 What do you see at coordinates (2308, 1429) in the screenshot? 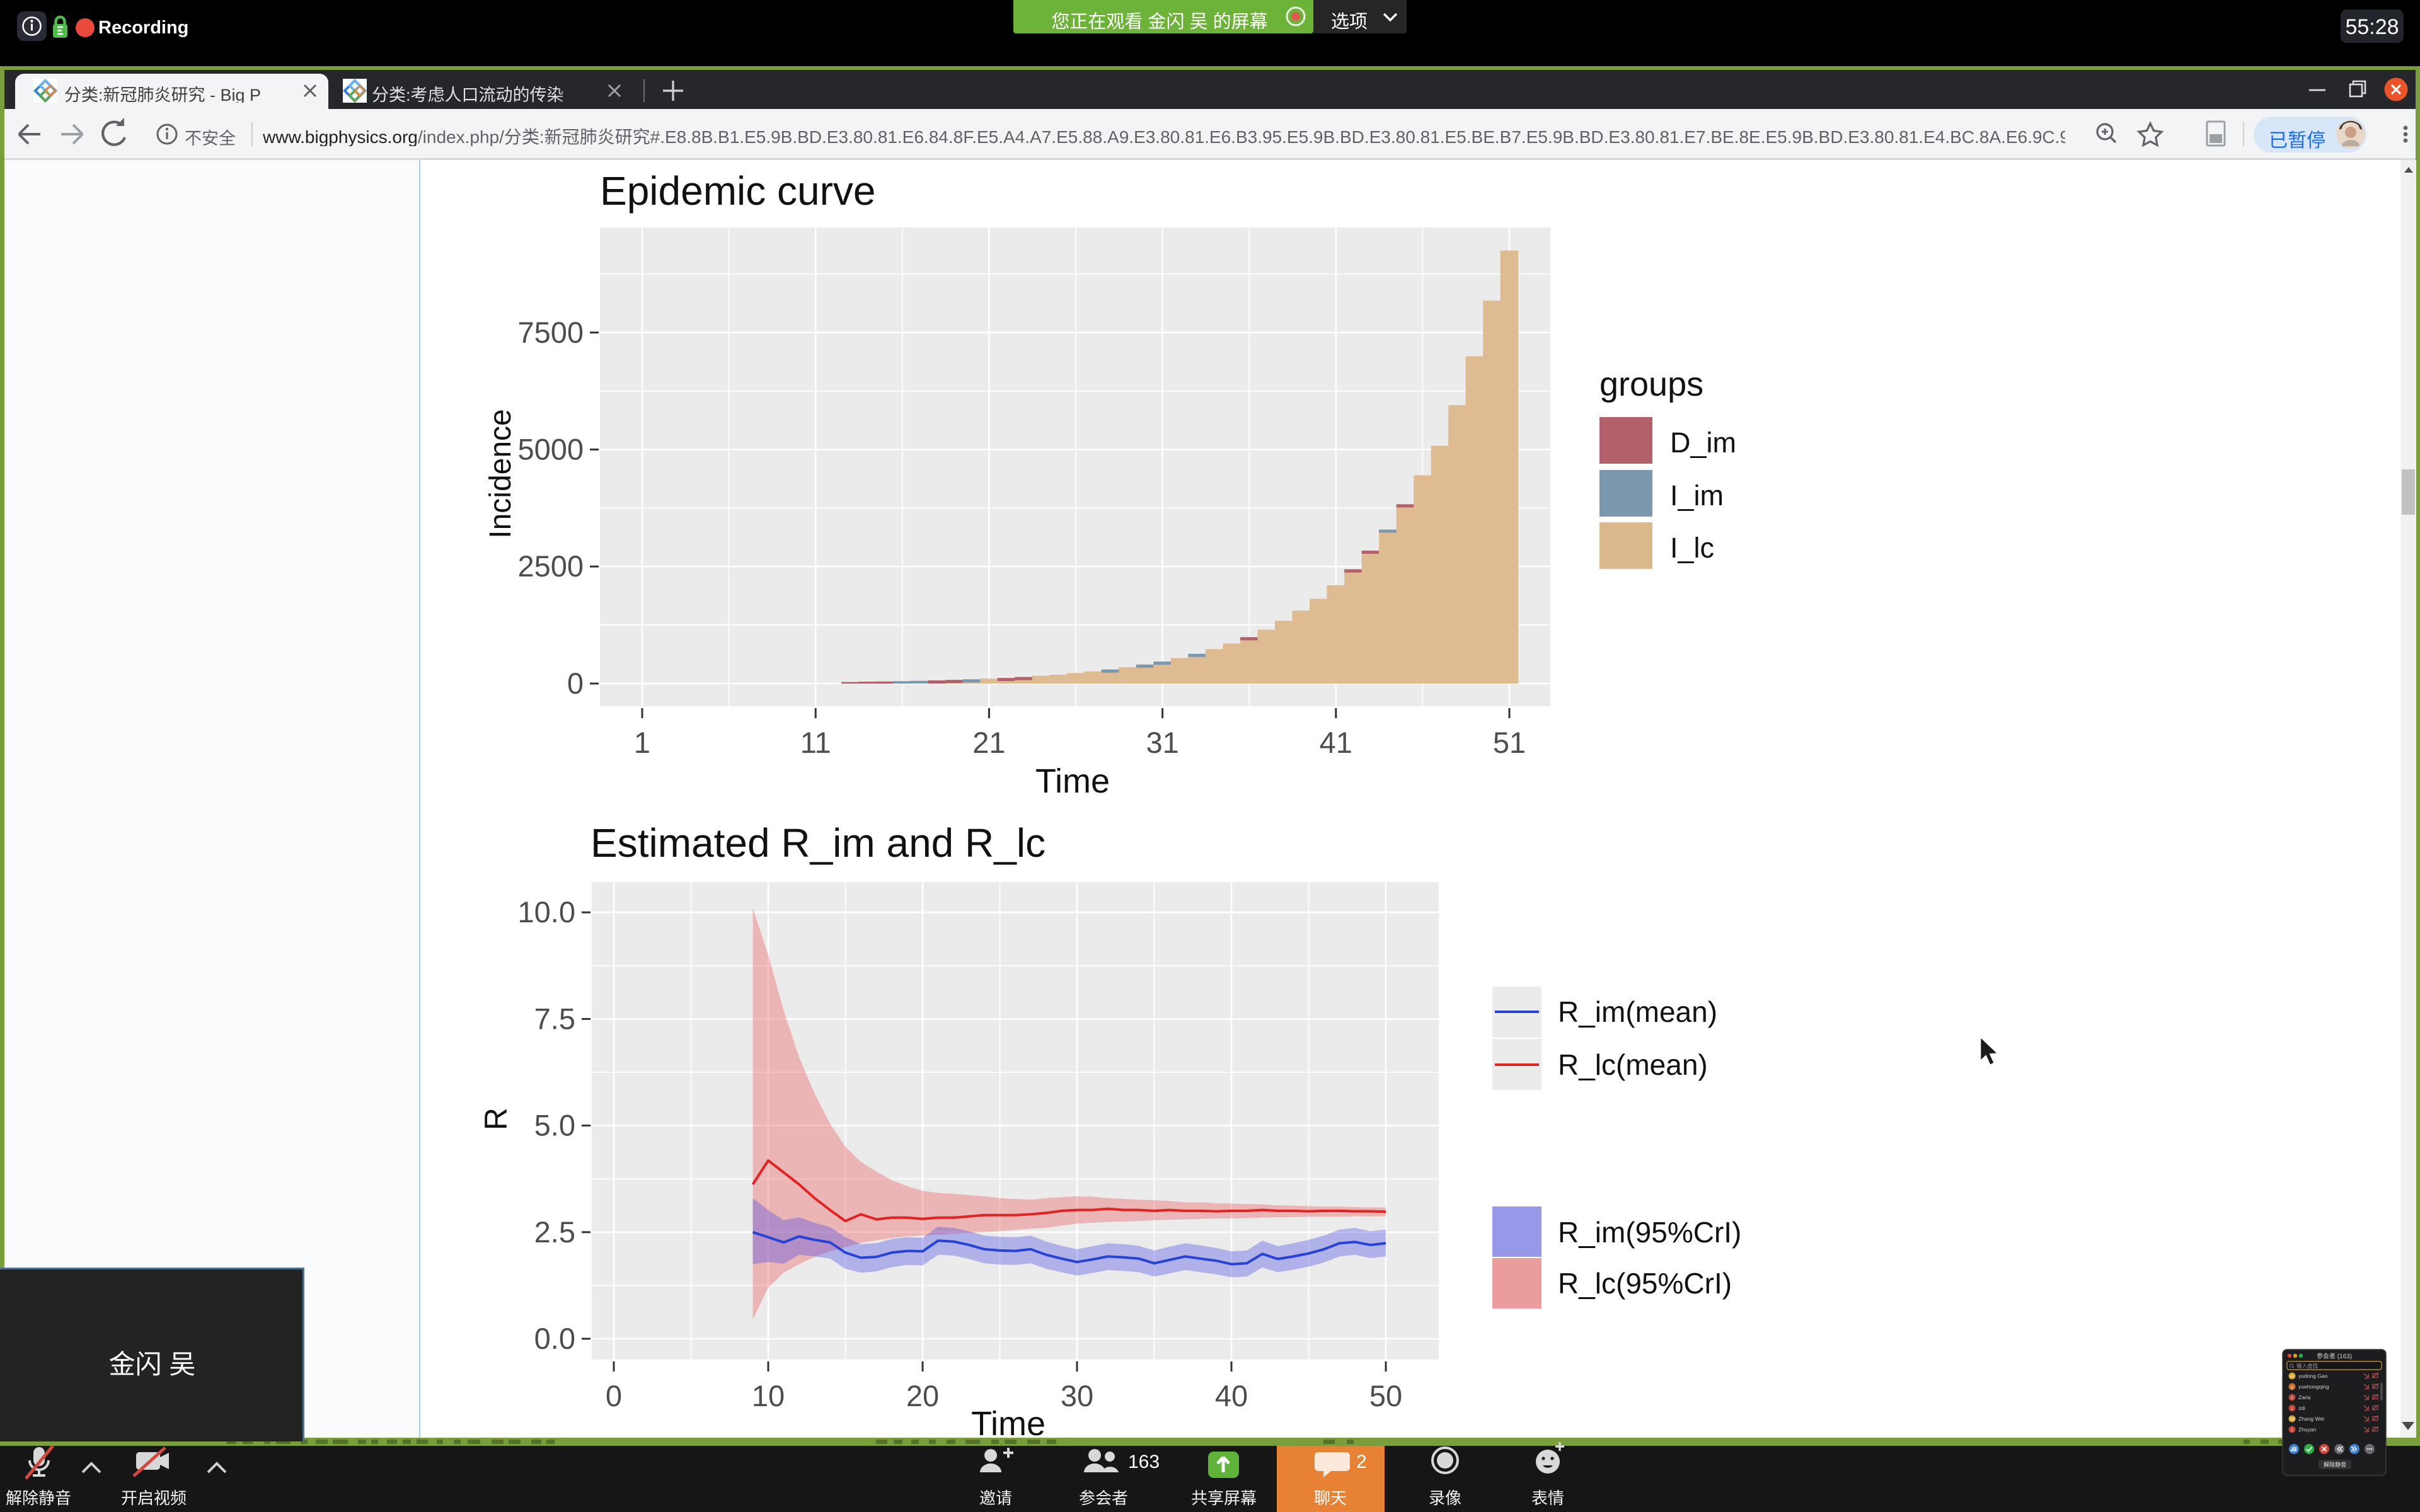
I see `svg-text: Zhuyan` at bounding box center [2308, 1429].